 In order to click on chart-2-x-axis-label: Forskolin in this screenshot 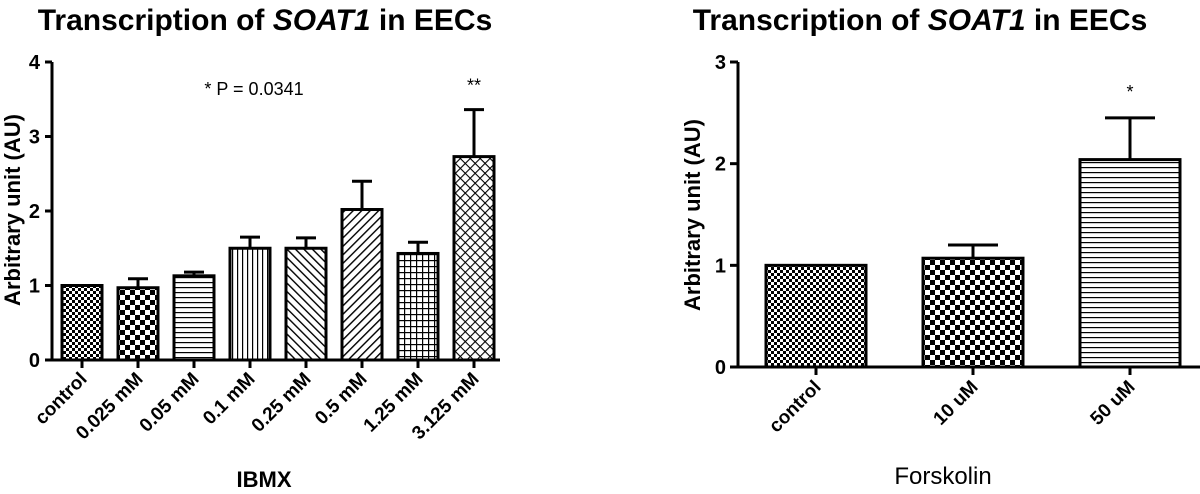, I will do `click(942, 476)`.